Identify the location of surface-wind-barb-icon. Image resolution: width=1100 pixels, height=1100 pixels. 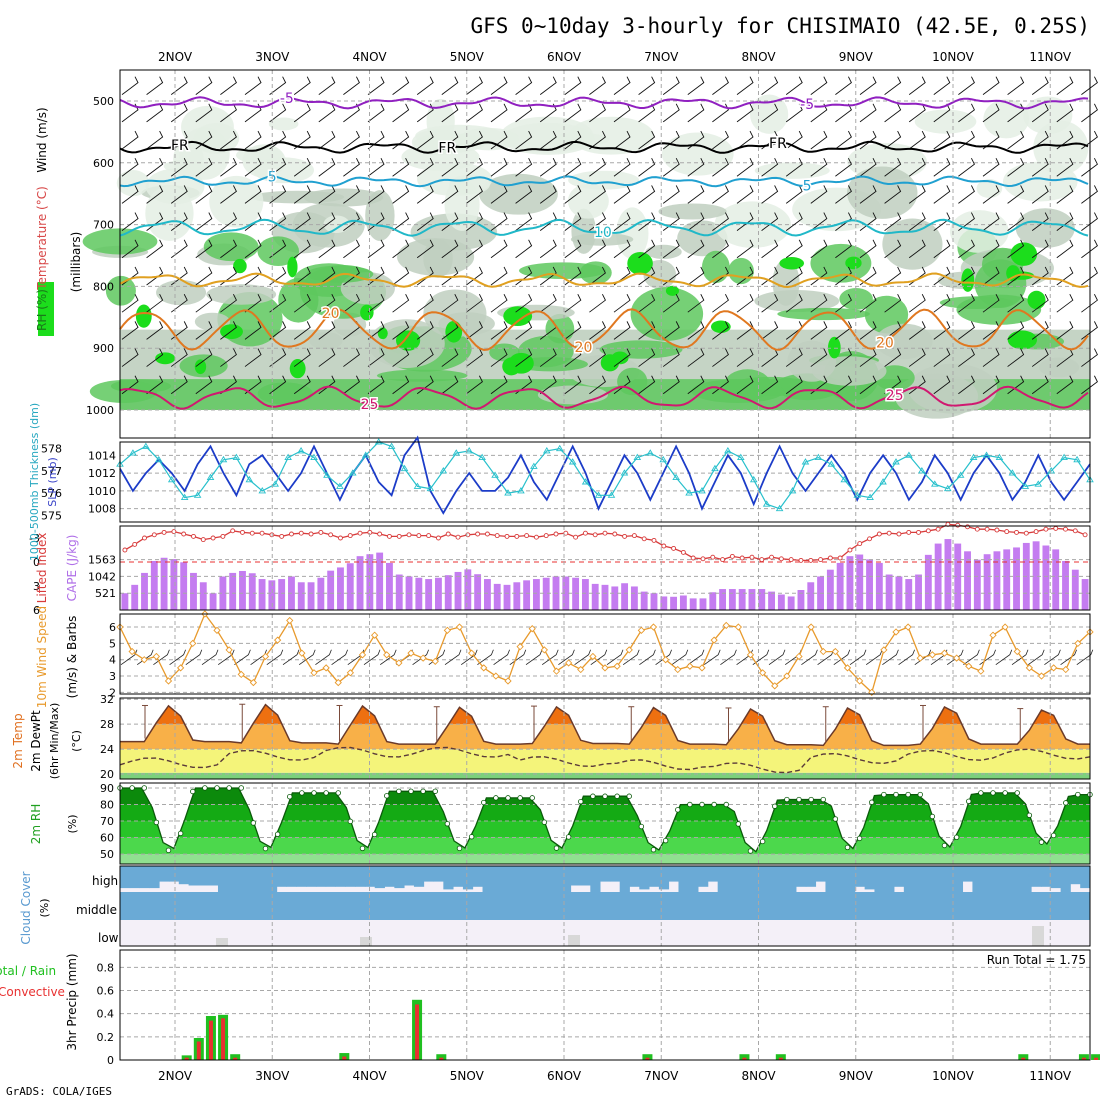
(275, 657).